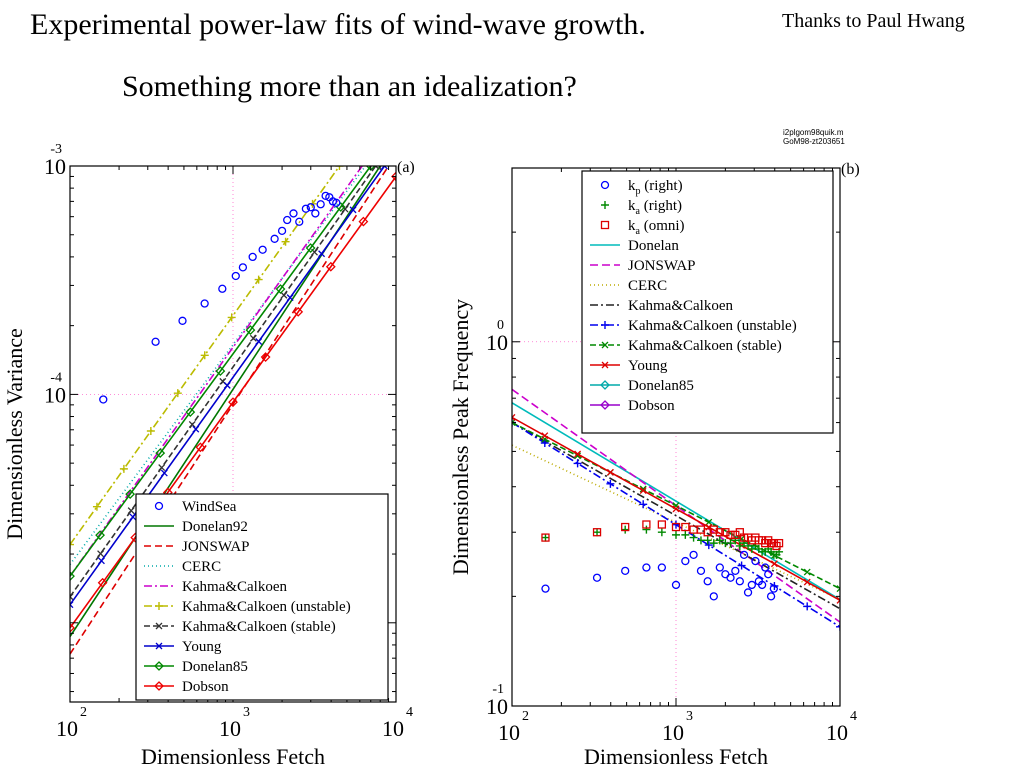 Image resolution: width=1024 pixels, height=768 pixels. I want to click on panelb-legend-box, so click(707, 302).